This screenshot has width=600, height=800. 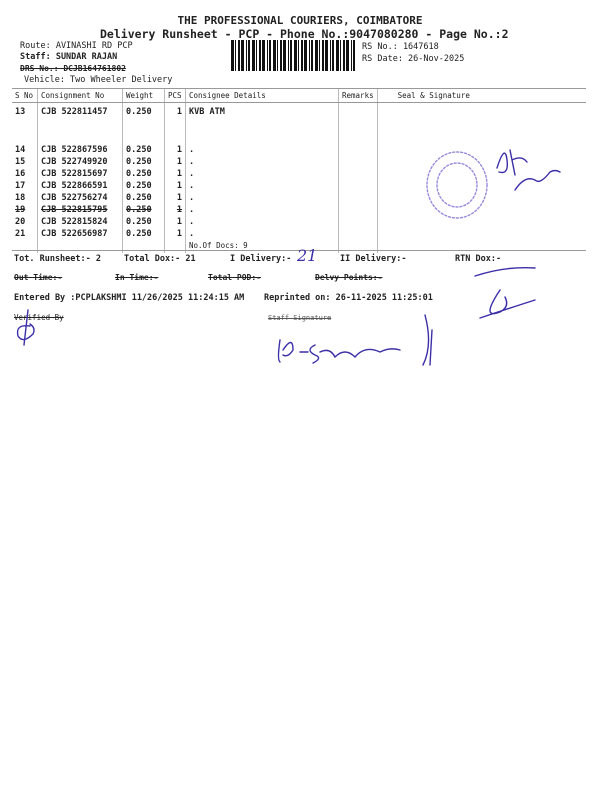 What do you see at coordinates (175, 95) in the screenshot?
I see `col-pcs: PCS` at bounding box center [175, 95].